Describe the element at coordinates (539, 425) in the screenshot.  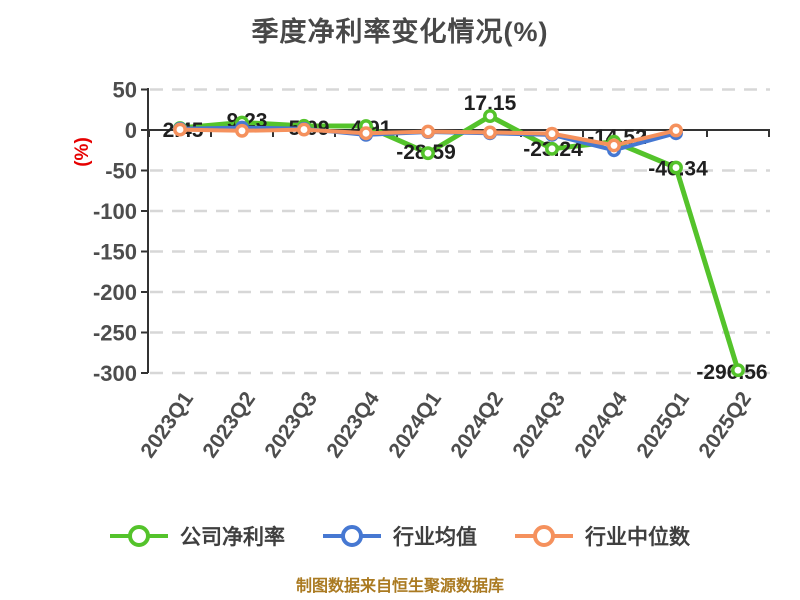
I see `x-tick-label: 2024Q3` at that location.